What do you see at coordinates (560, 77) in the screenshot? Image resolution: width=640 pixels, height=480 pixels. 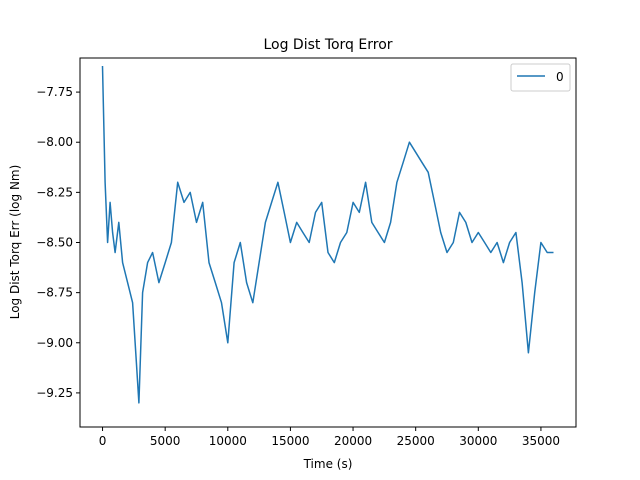 I see `legend-label-0: 0` at bounding box center [560, 77].